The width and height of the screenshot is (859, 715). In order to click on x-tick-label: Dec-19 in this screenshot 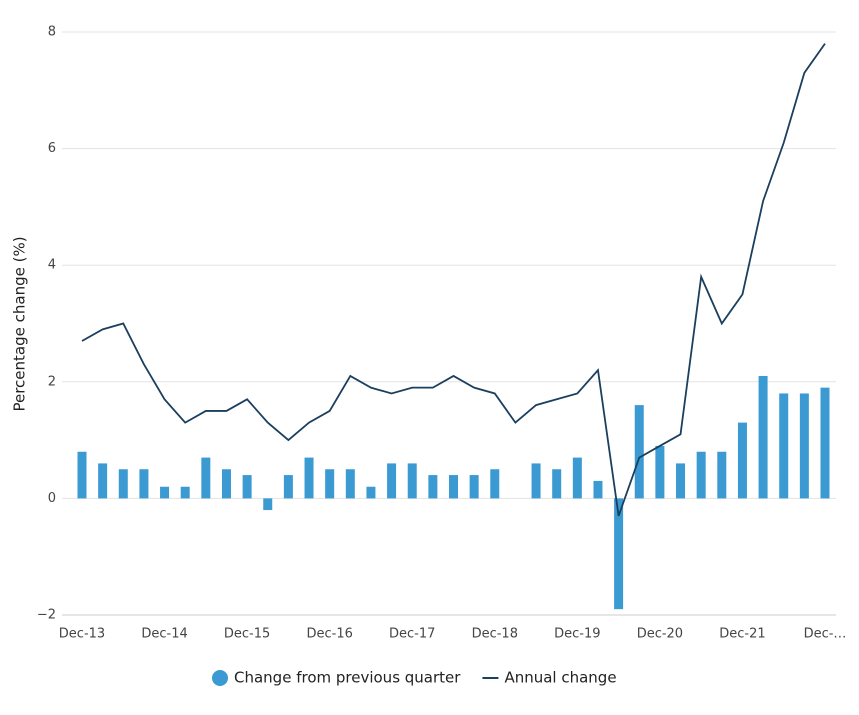, I will do `click(577, 634)`.